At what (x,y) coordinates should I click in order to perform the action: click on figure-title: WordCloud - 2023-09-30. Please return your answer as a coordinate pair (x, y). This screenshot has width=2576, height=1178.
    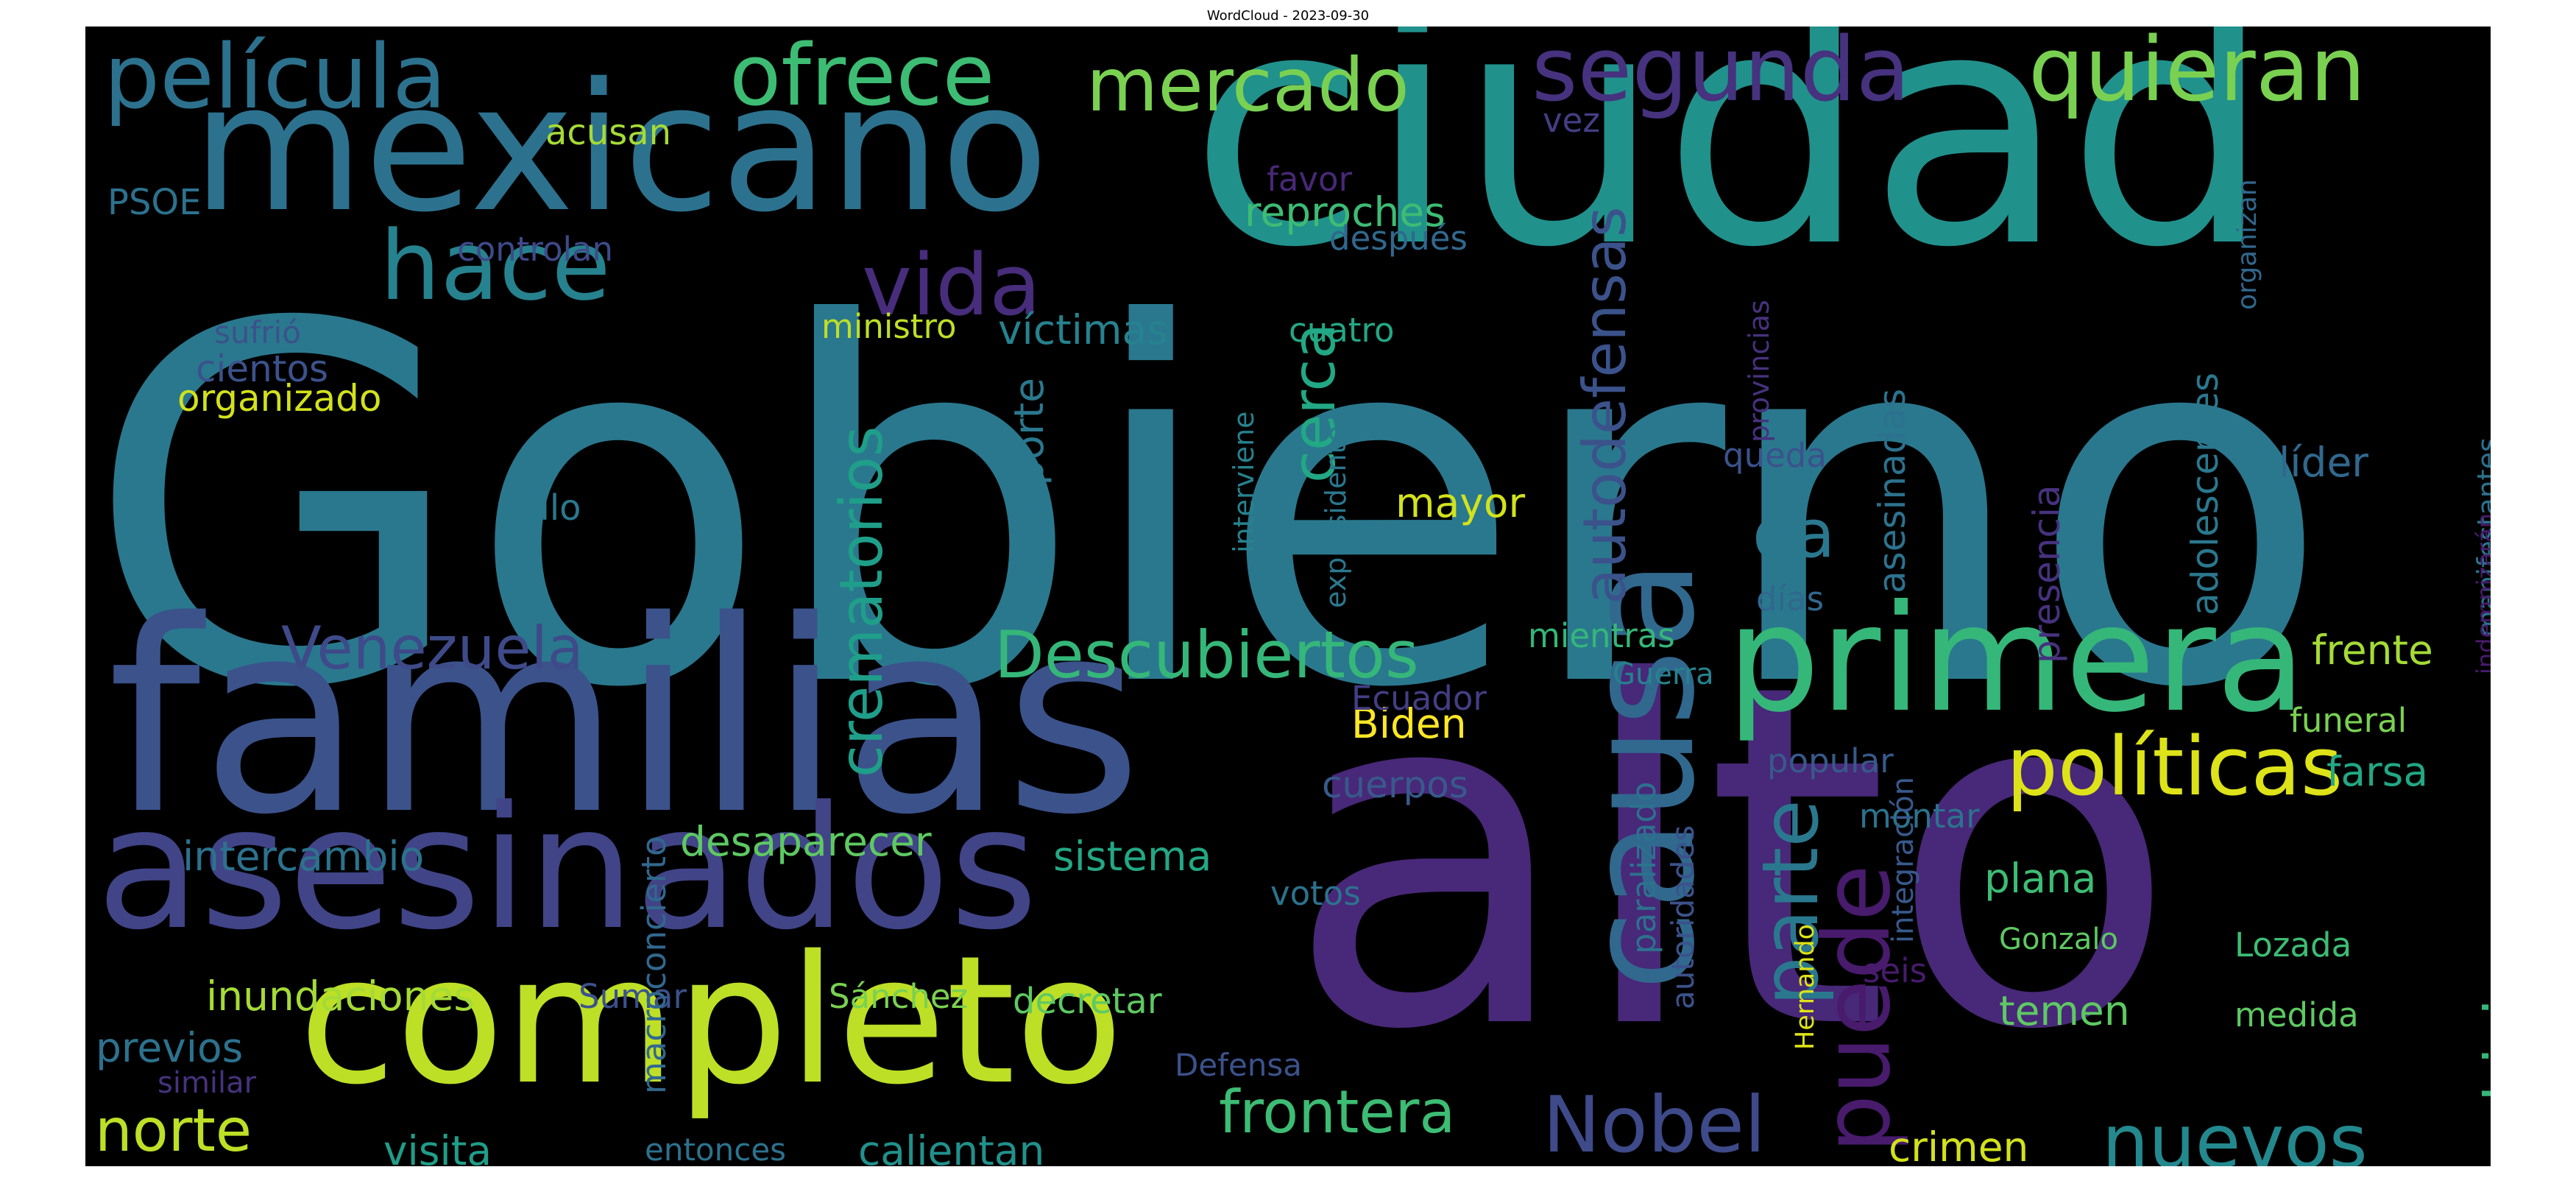
    Looking at the image, I should click on (1288, 16).